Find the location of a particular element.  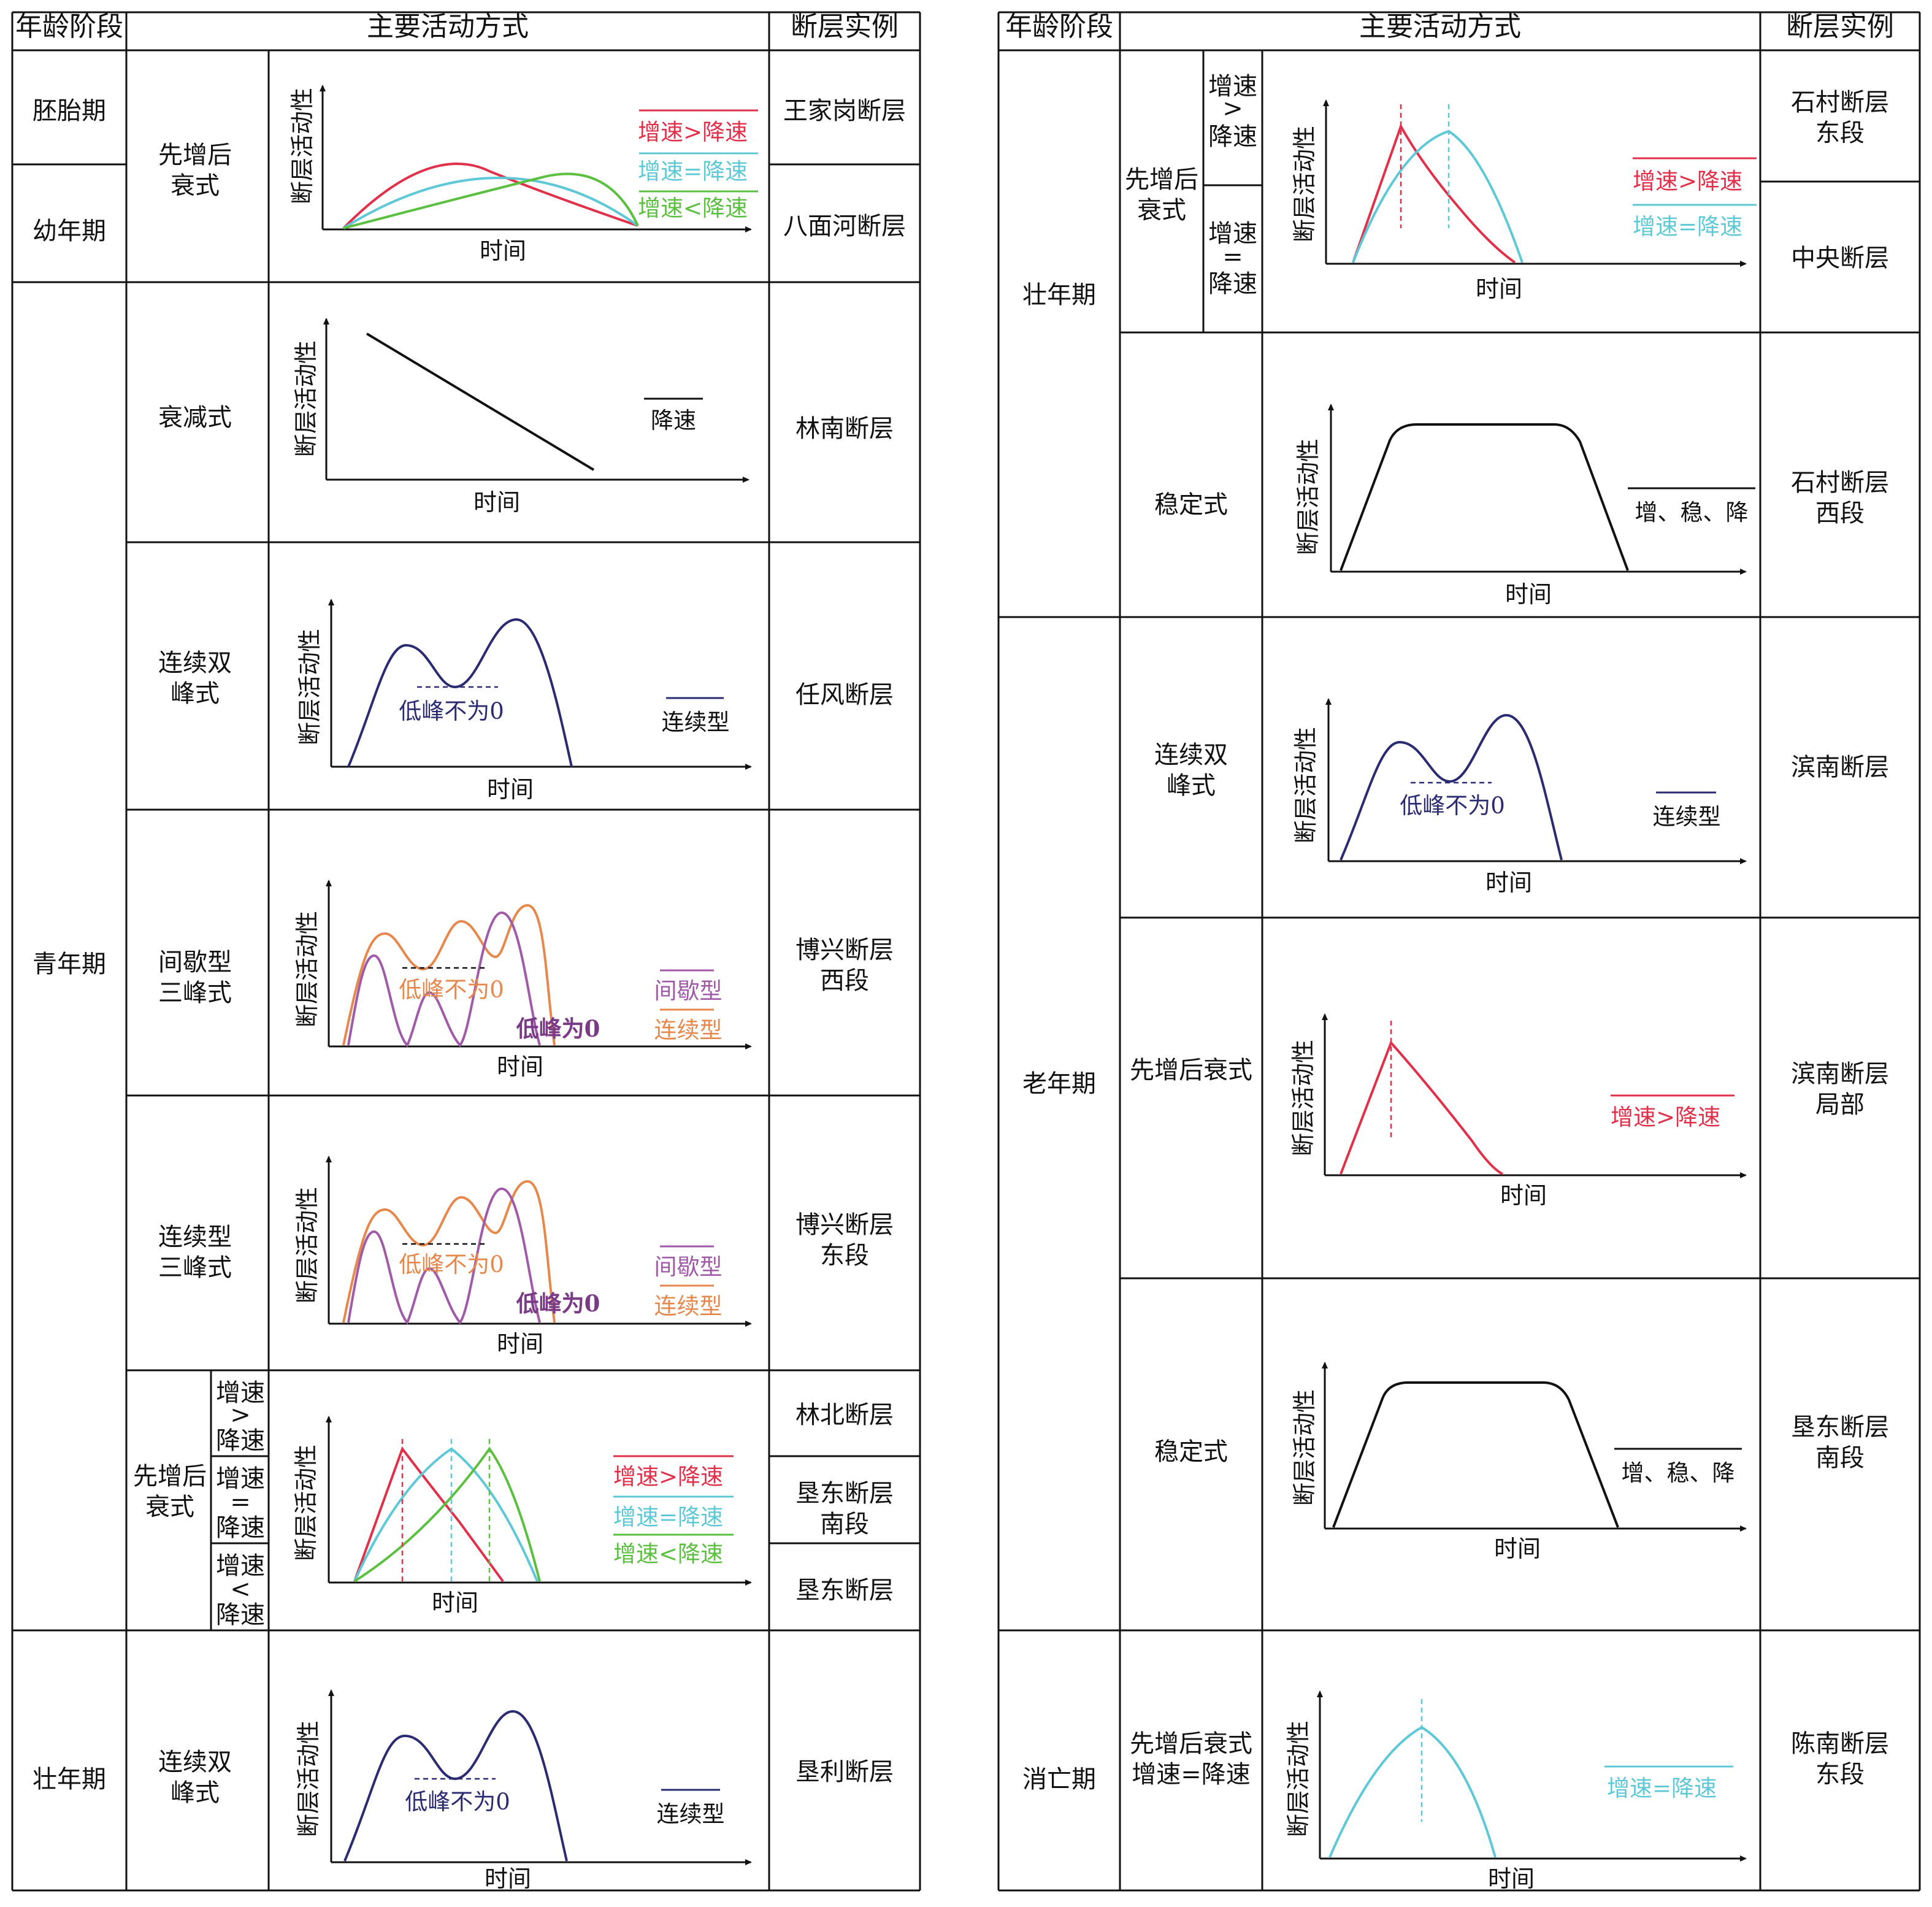

example-shicun-east: 石村断层 东段 is located at coordinates (1840, 117).